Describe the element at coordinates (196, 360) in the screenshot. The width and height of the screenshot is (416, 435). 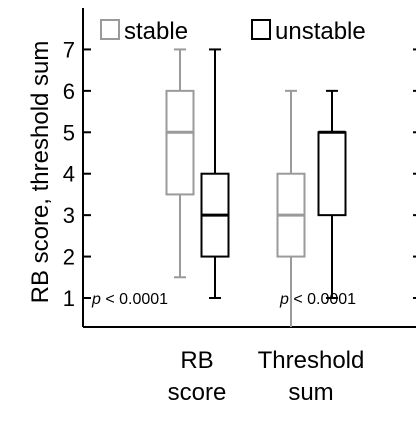
I see `category-label: RB` at that location.